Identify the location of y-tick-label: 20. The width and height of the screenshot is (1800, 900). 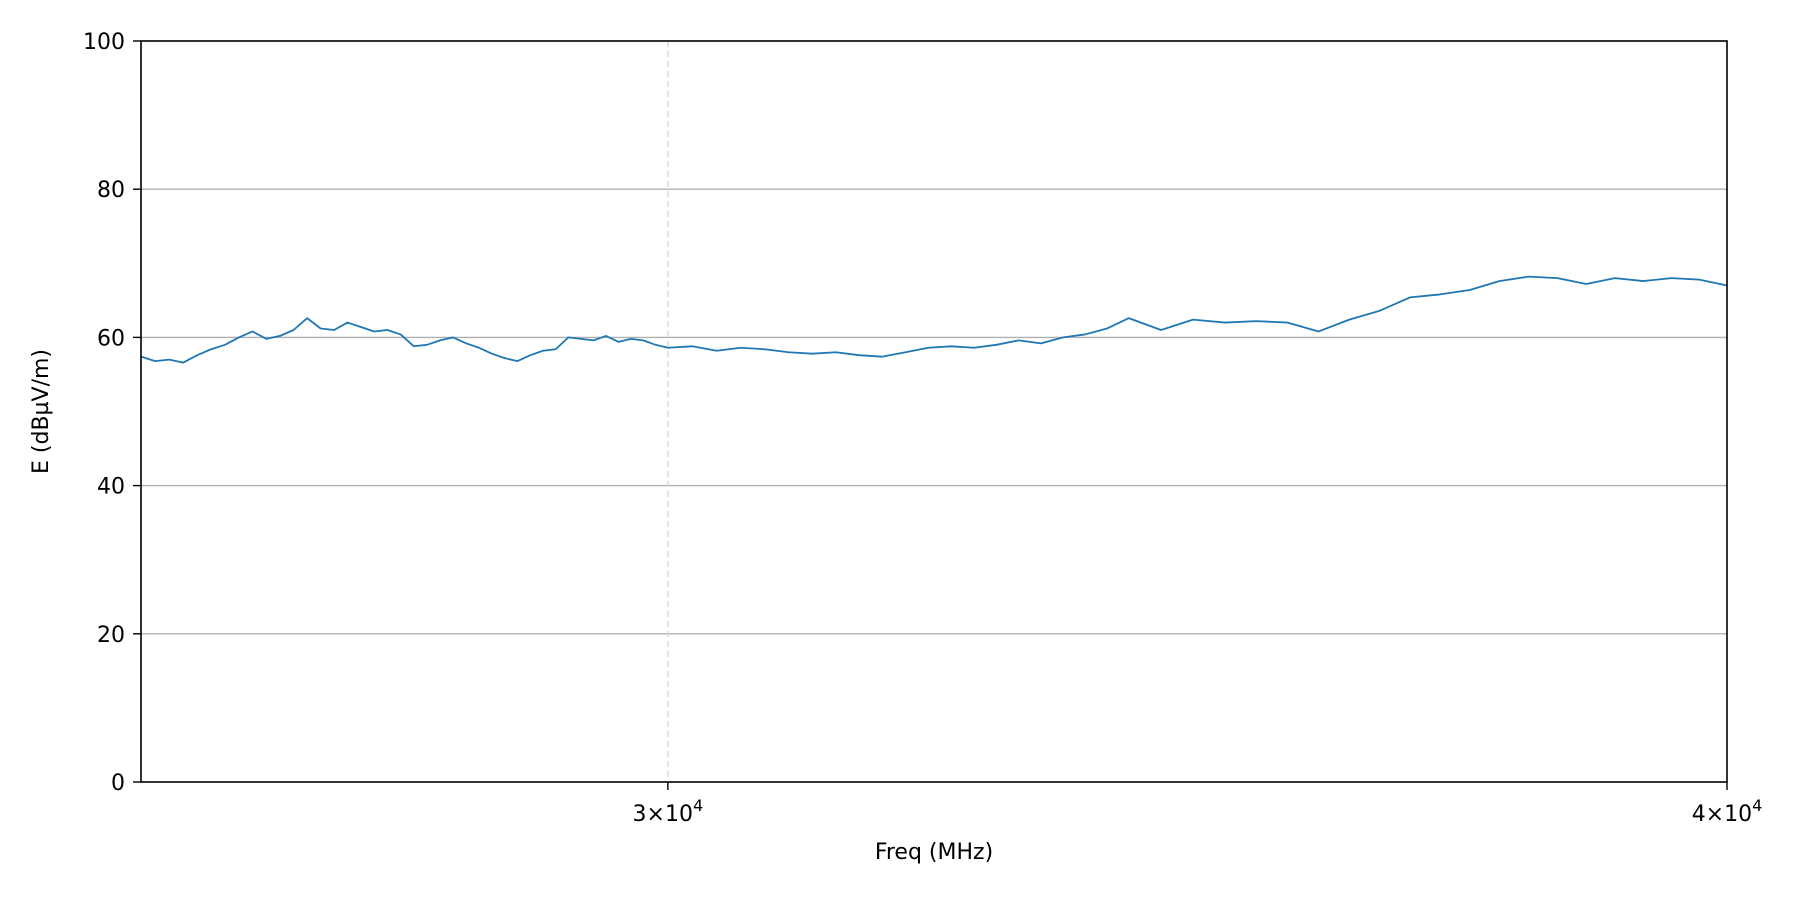
(111, 635).